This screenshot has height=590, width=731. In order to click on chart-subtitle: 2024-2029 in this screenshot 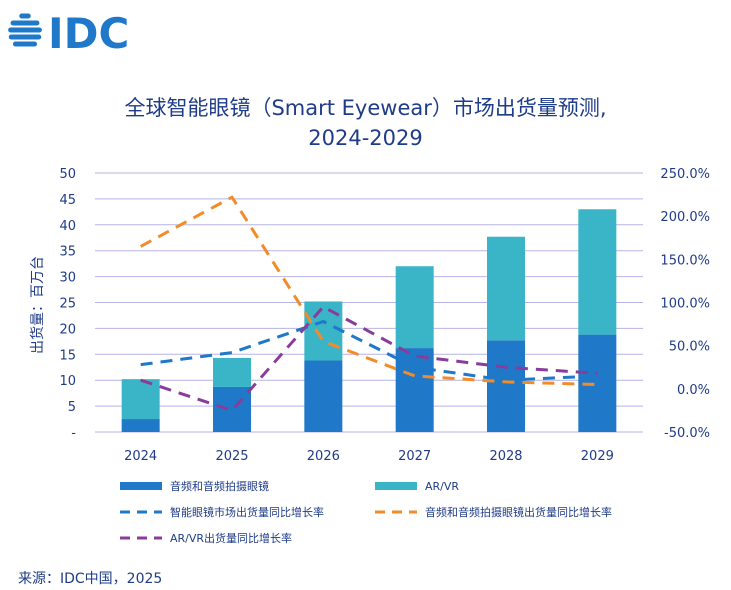, I will do `click(365, 138)`.